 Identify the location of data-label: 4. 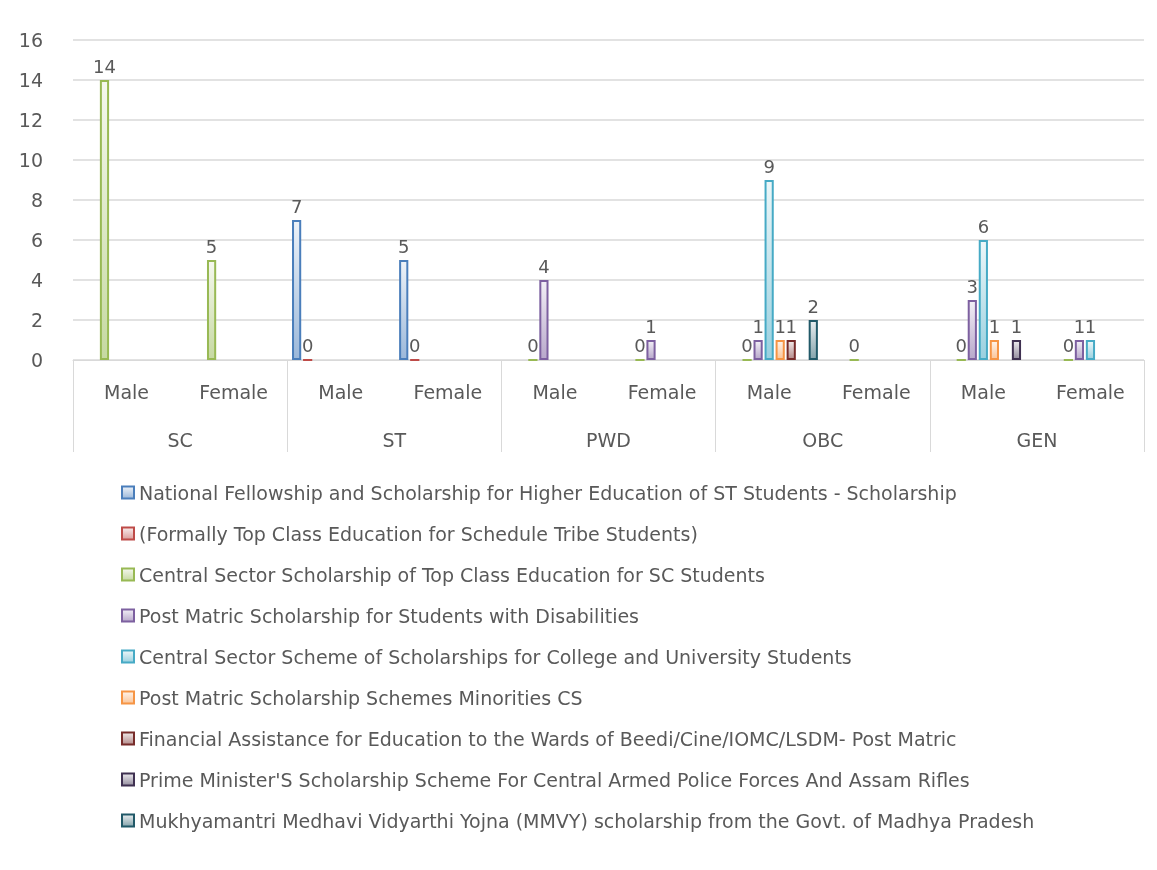
(544, 266).